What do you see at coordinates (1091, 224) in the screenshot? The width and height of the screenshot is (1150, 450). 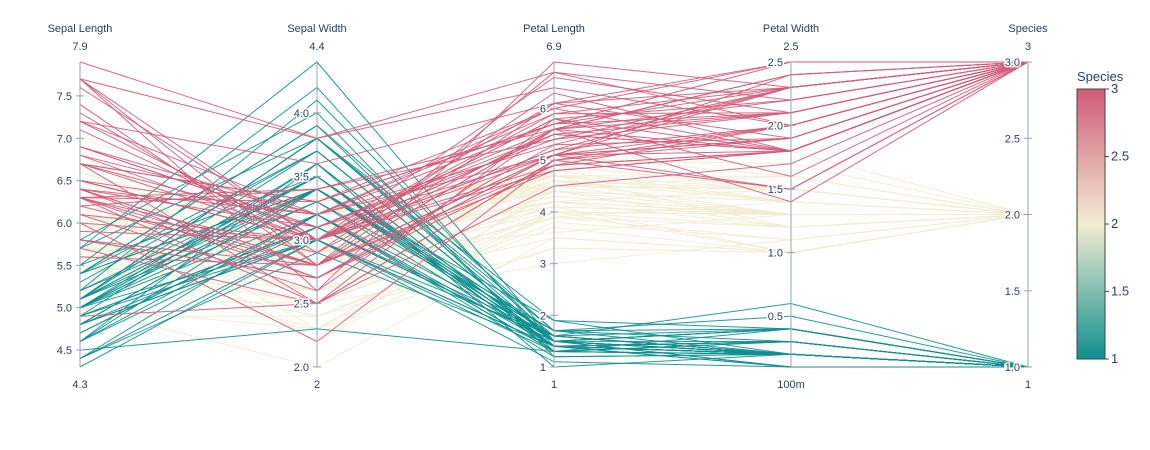 I see `colorbar-gradient` at bounding box center [1091, 224].